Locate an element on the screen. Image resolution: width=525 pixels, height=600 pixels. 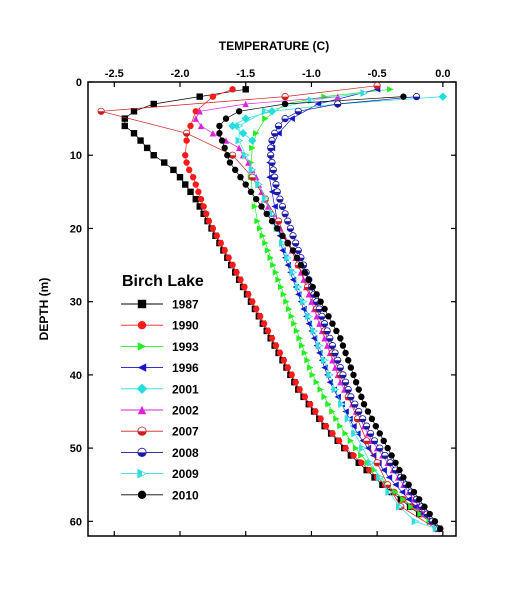
legend-item-1990: 1990 is located at coordinates (160, 326).